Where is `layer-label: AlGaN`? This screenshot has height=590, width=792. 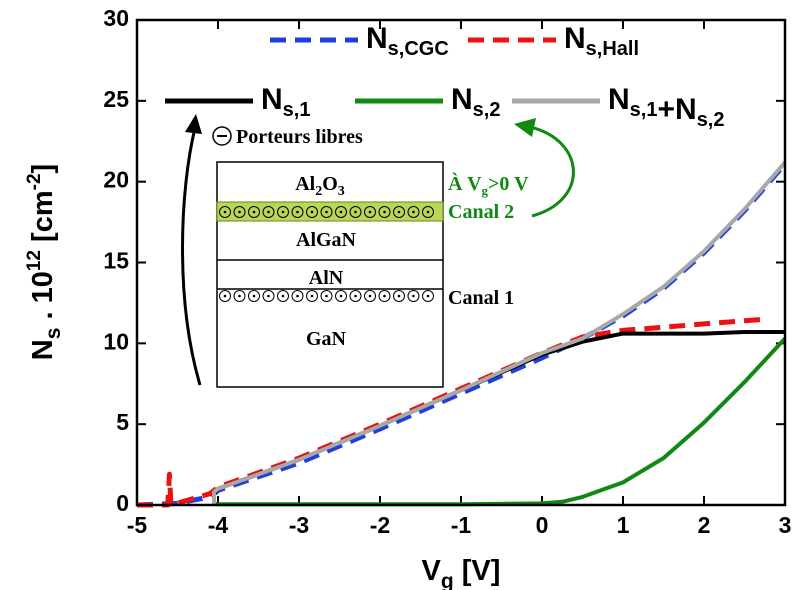 layer-label: AlGaN is located at coordinates (326, 240).